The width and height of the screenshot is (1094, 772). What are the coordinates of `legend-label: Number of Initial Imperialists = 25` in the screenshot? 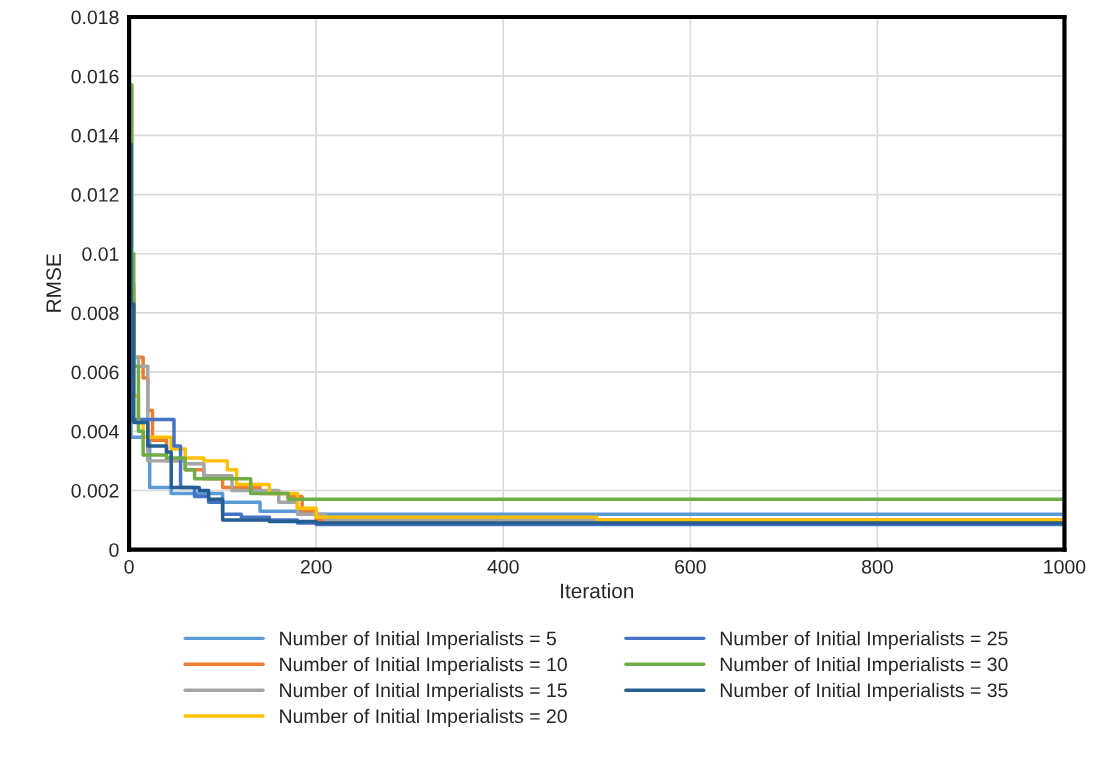 It's located at (864, 640).